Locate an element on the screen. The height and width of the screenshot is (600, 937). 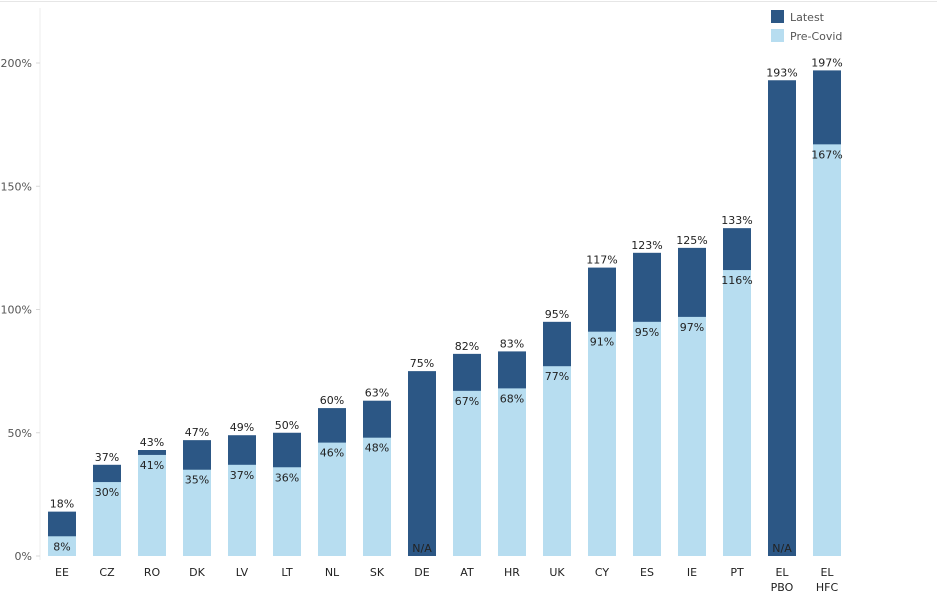
data-label-latest: 49% is located at coordinates (242, 427).